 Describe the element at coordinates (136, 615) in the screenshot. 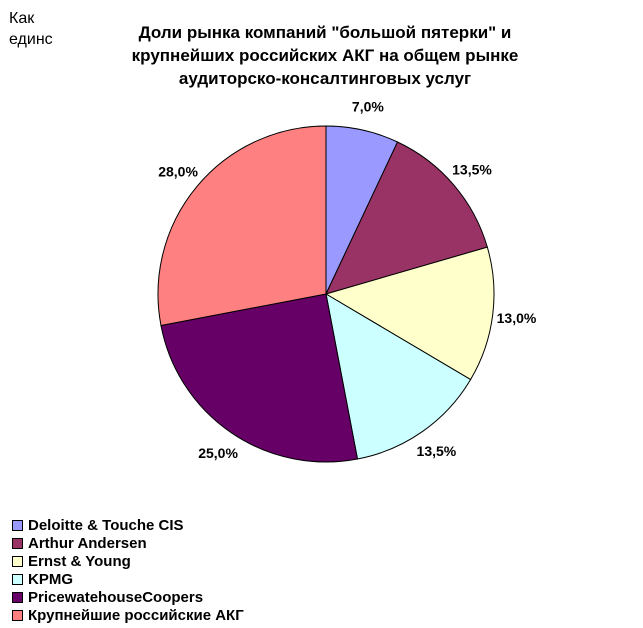

I see `legend-label: Крупнейшие российские АКГ` at that location.